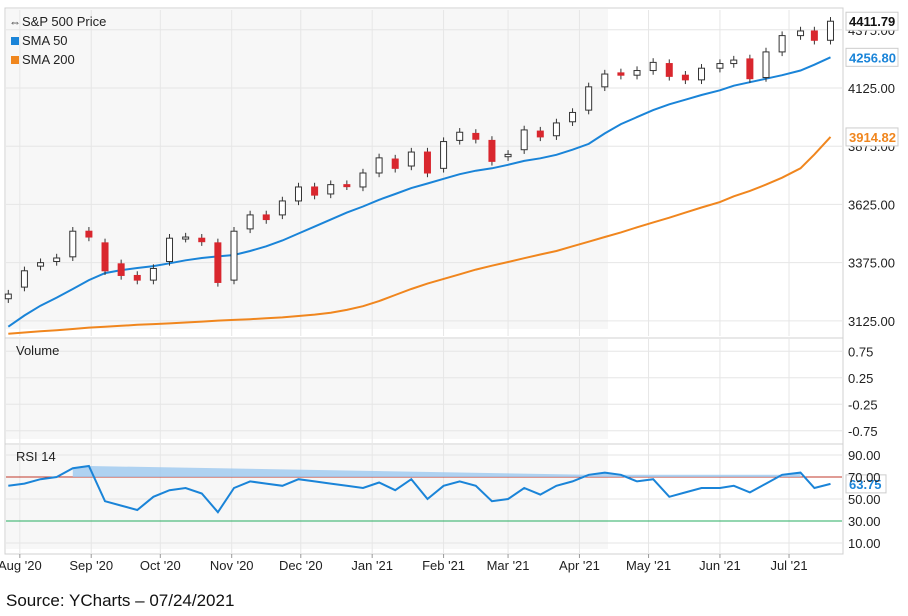 The width and height of the screenshot is (908, 616). I want to click on source-note: Source: YCharts – 07/24/2021, so click(120, 600).